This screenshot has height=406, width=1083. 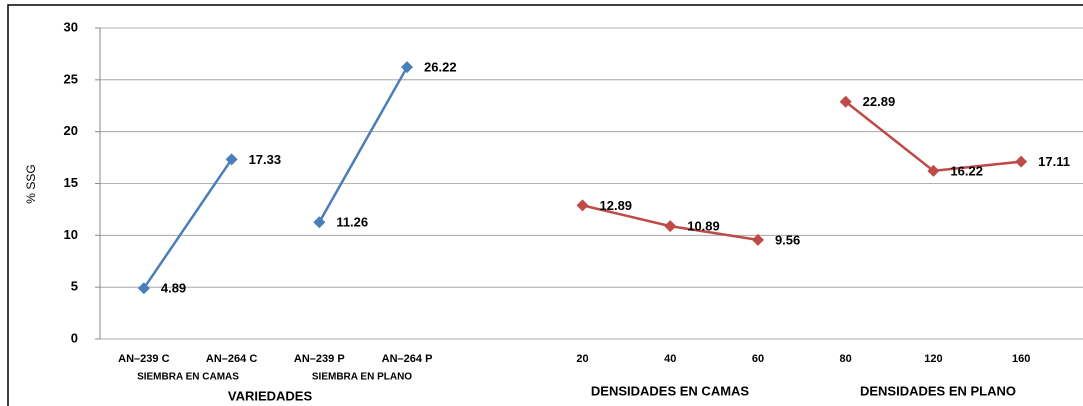 I want to click on data-label: 22.89, so click(x=879, y=101).